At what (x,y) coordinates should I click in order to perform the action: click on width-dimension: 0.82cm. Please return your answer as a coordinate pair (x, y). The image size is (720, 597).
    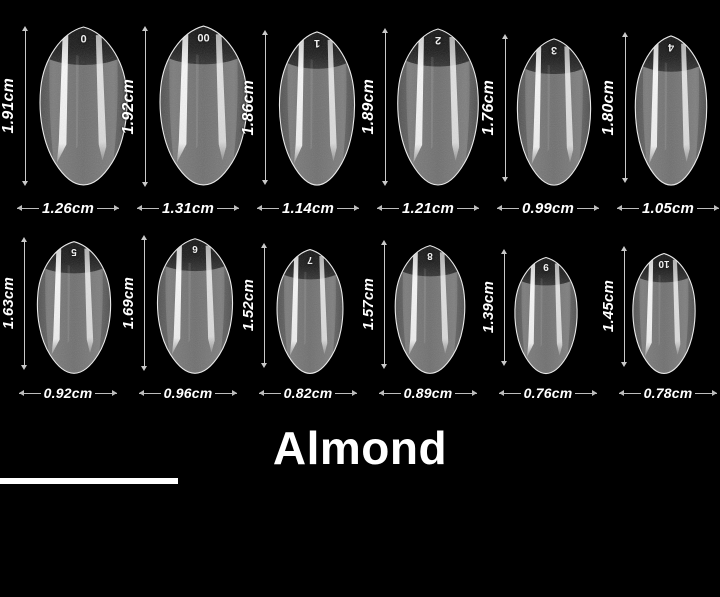
    Looking at the image, I should click on (308, 393).